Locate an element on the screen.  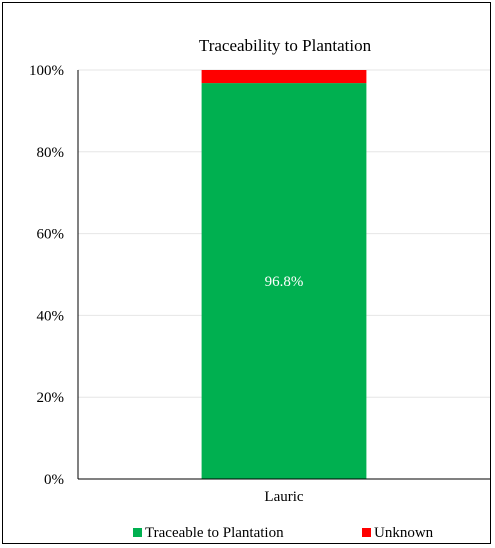
x-tick-labels: Lauric is located at coordinates (283, 497).